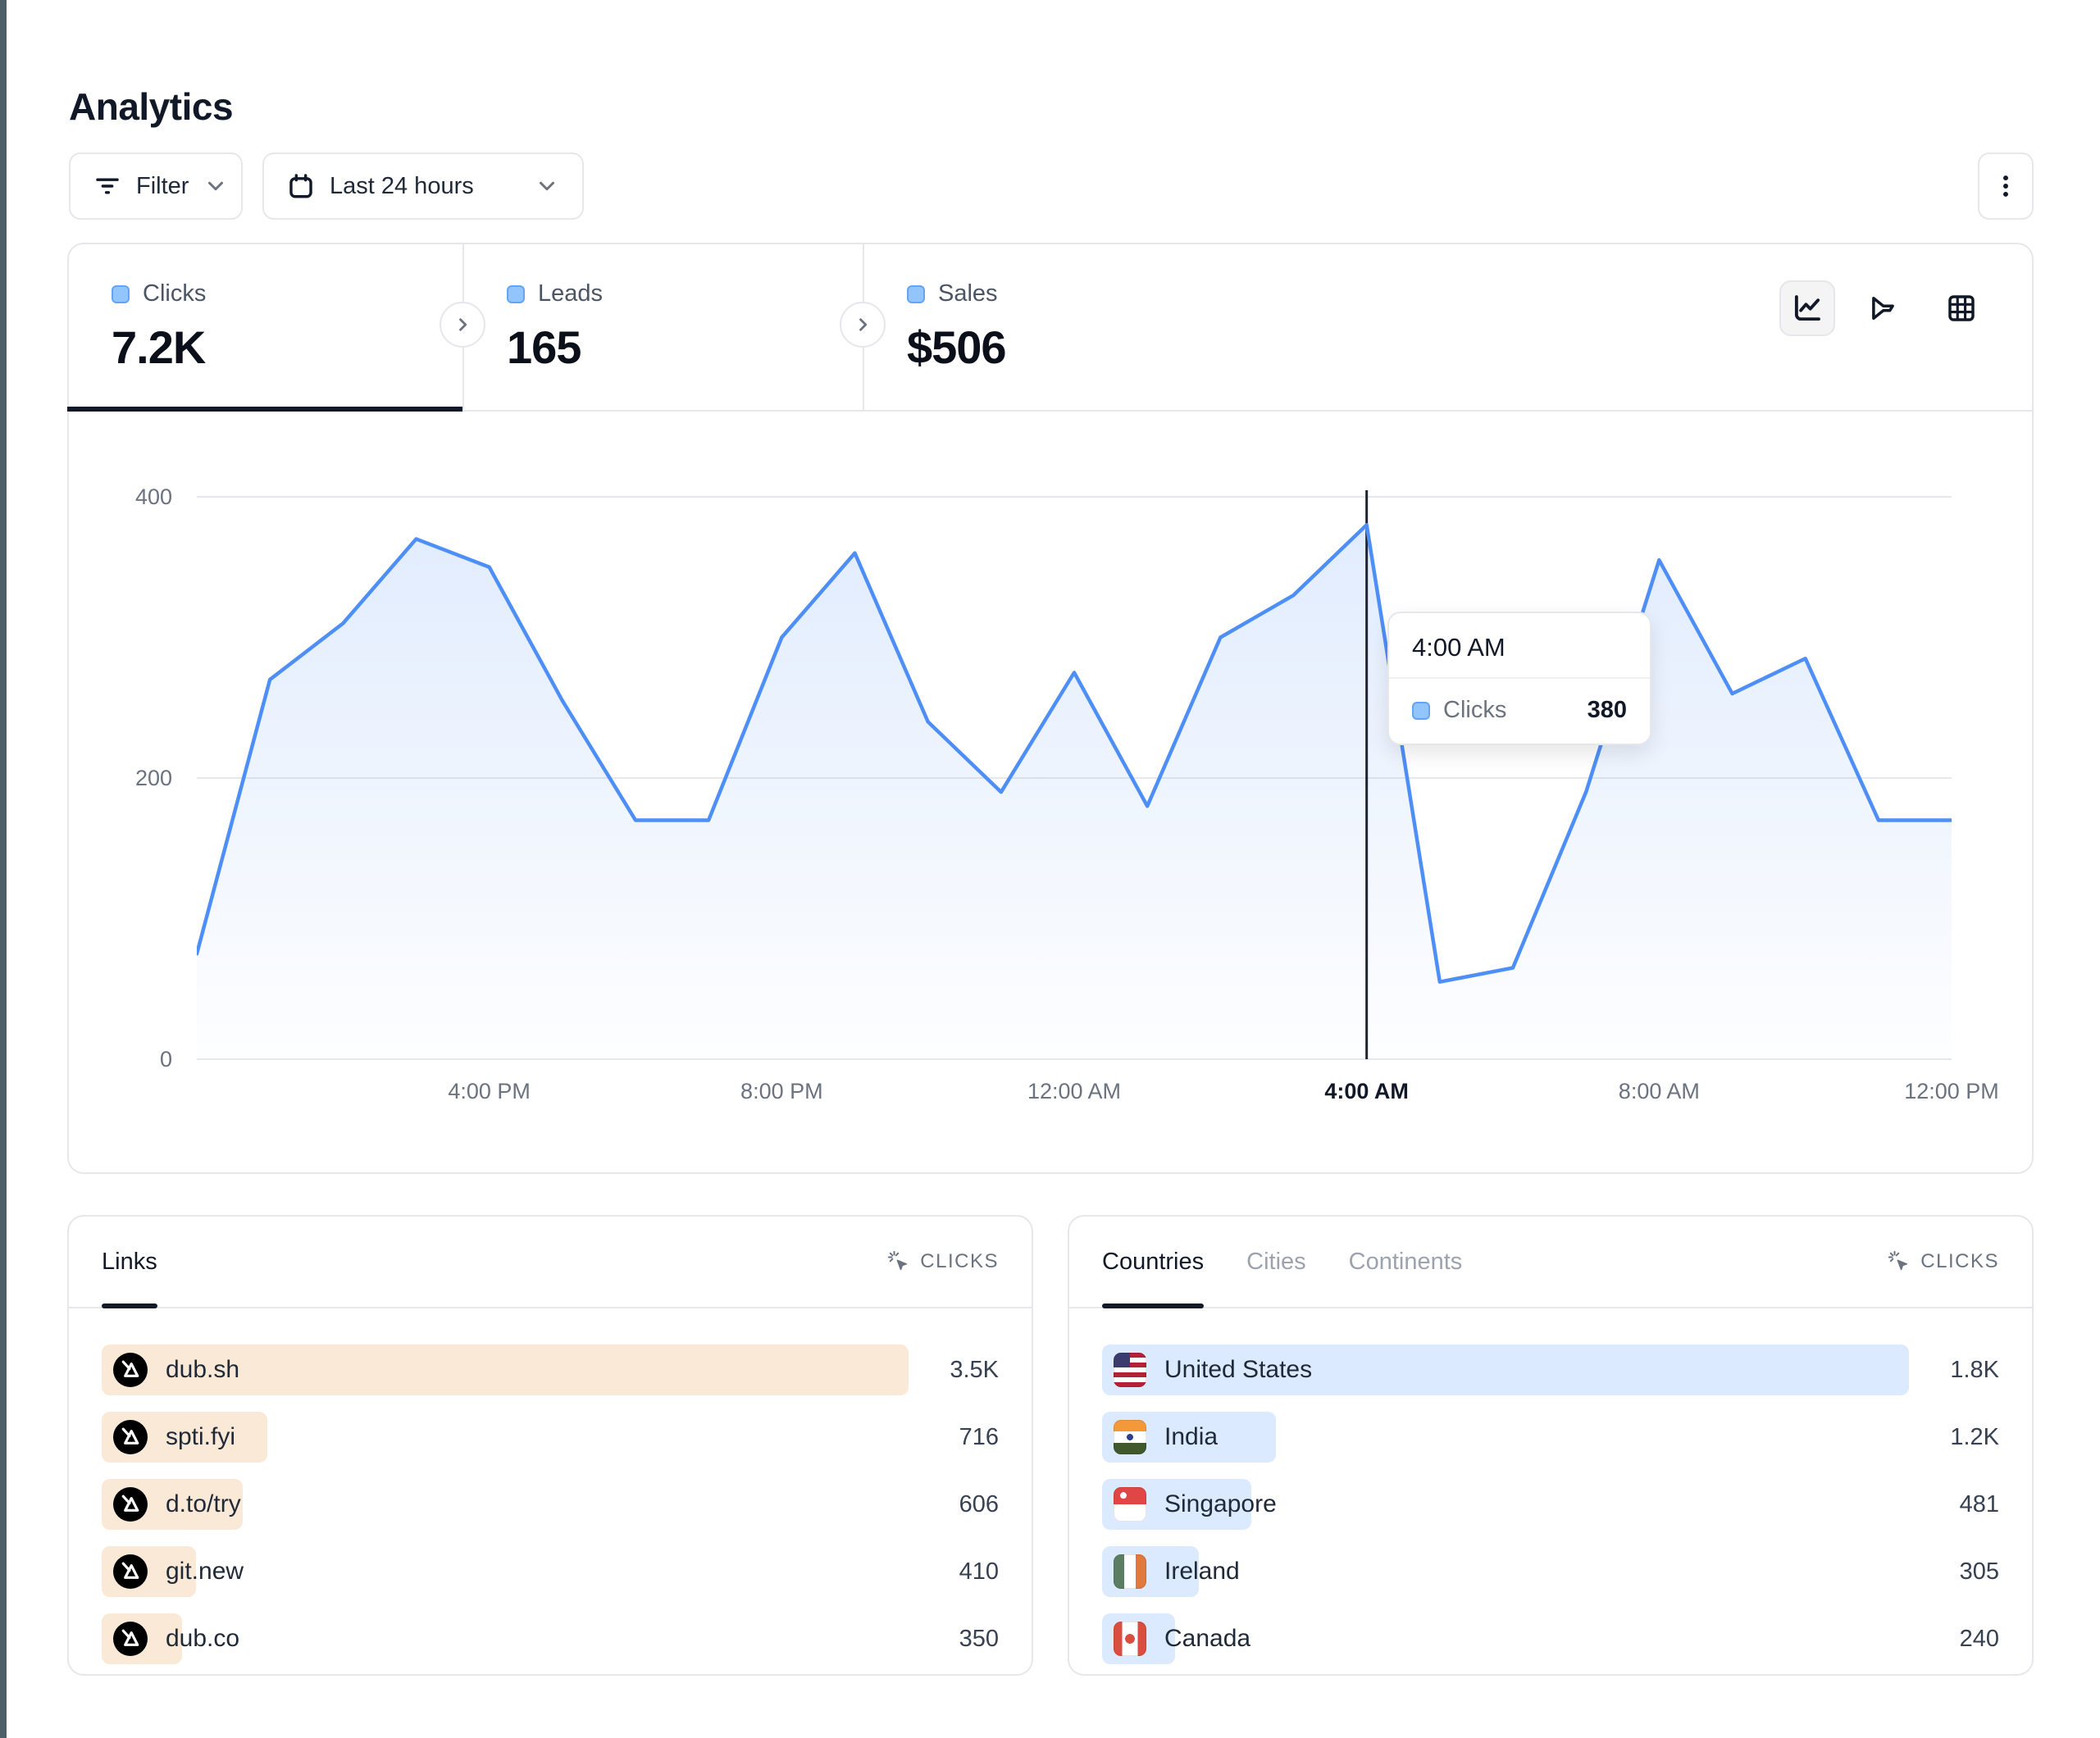 Image resolution: width=2100 pixels, height=1738 pixels. I want to click on calendar-icon, so click(300, 186).